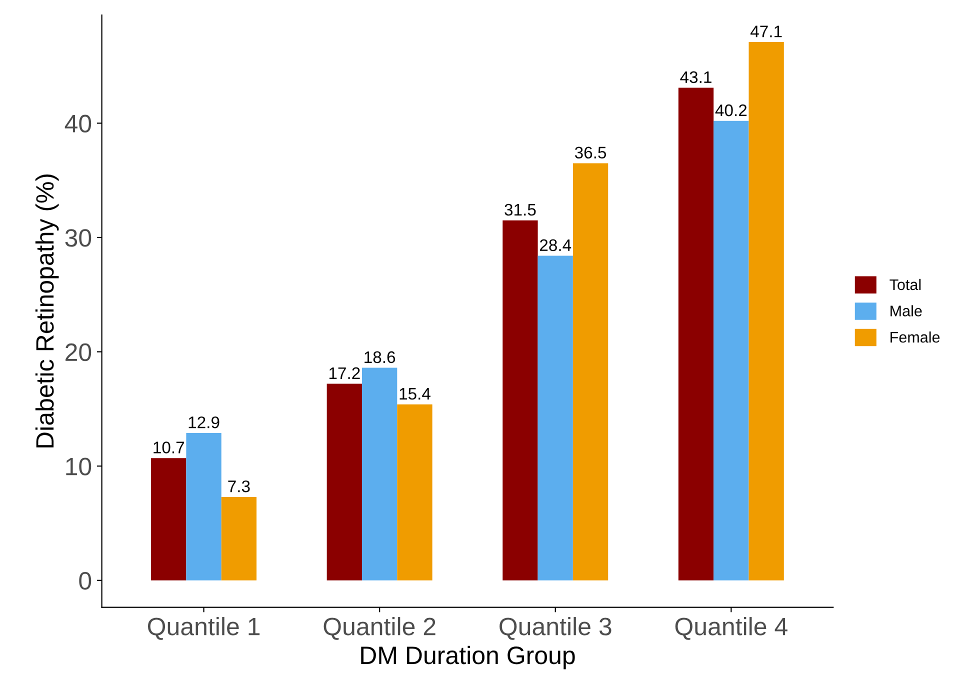 The image size is (979, 687). What do you see at coordinates (78, 238) in the screenshot?
I see `y-tick-label: 30` at bounding box center [78, 238].